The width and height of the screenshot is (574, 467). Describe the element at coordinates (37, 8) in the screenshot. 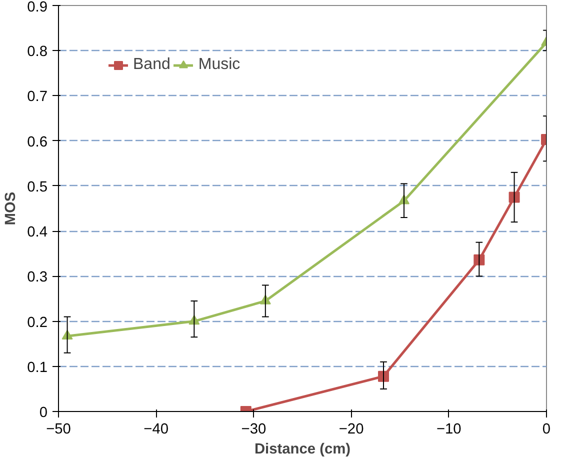

I see `y-tick-label: 0.9` at that location.